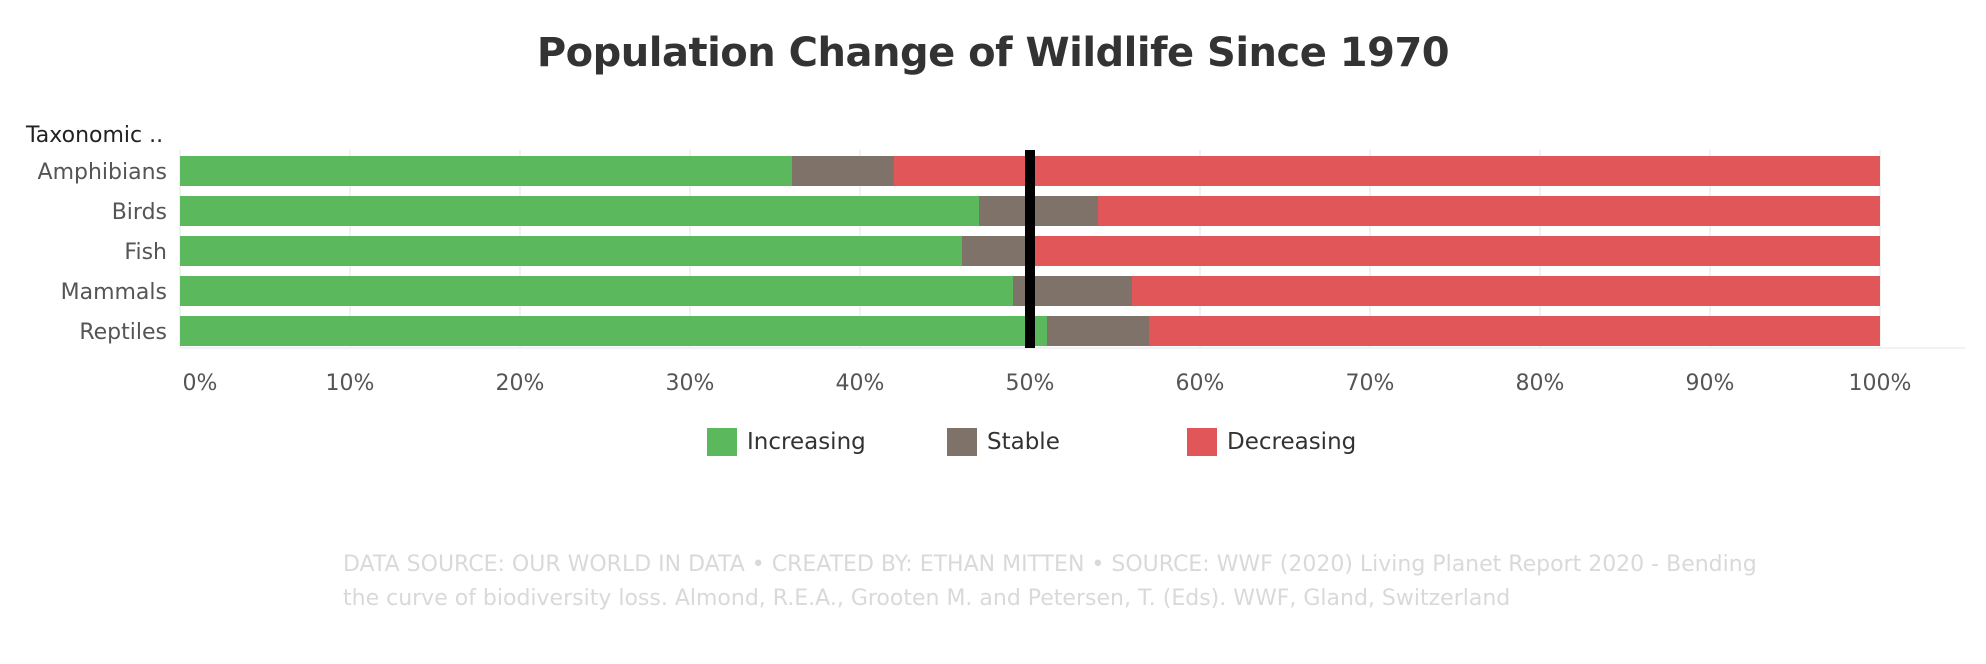 Image resolution: width=1986 pixels, height=664 pixels. Describe the element at coordinates (596, 291) in the screenshot. I see `bar-increasing-mammals` at that location.